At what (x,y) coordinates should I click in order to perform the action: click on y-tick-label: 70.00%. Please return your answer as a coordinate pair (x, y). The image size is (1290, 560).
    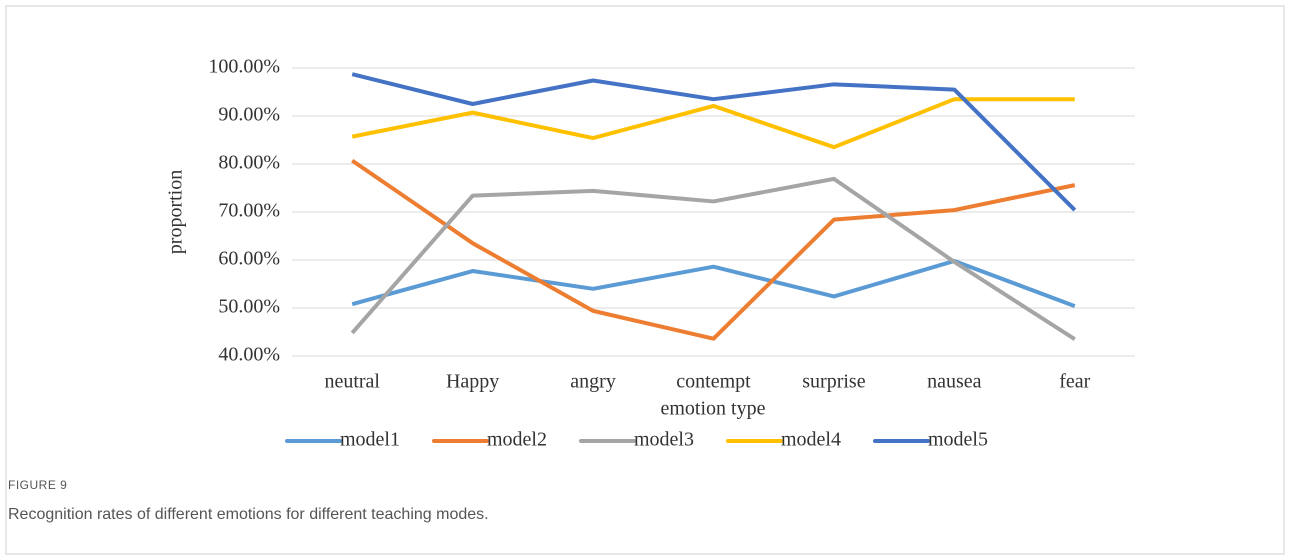
    Looking at the image, I should click on (249, 211).